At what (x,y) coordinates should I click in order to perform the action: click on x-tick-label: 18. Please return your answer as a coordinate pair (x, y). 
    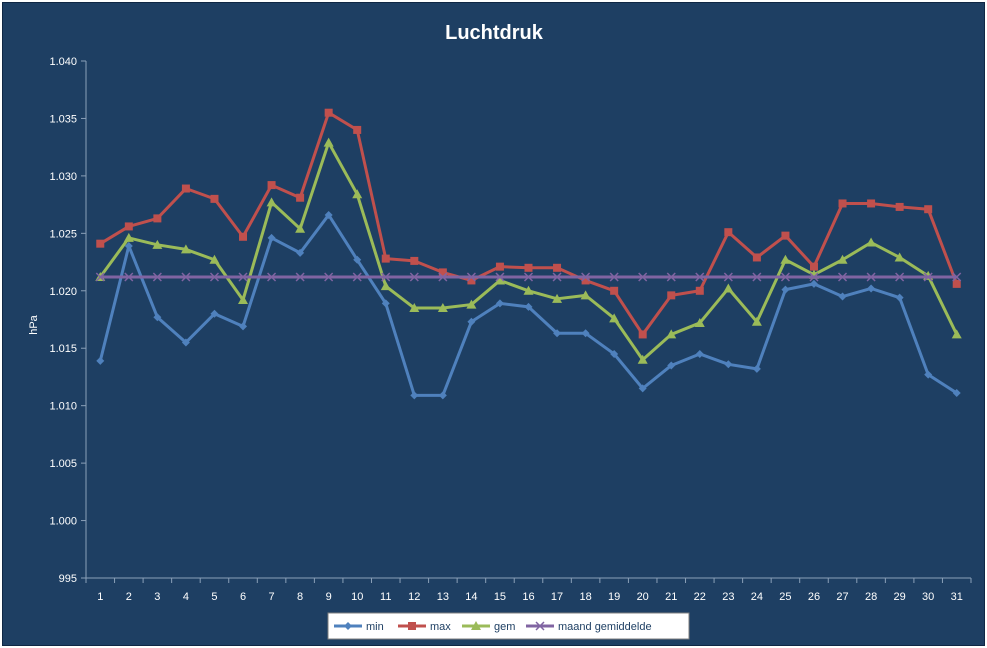
    Looking at the image, I should click on (585, 597).